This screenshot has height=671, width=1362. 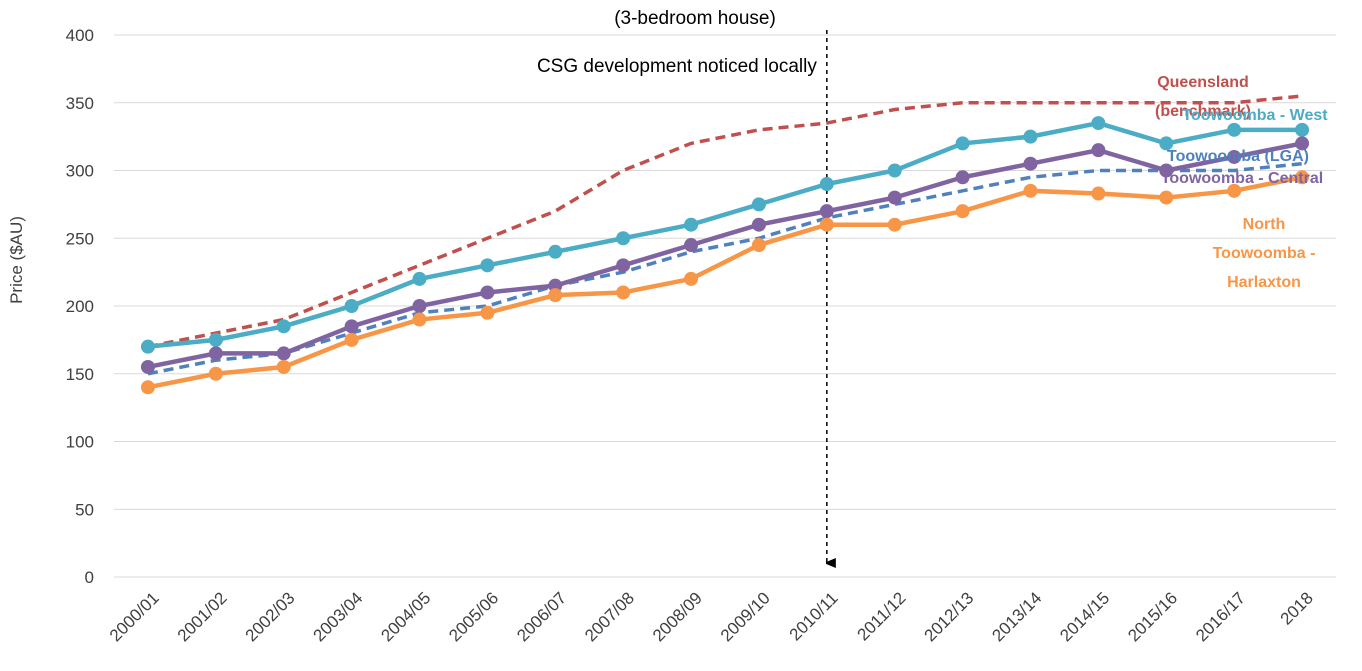 I want to click on y-tick-label: 250, so click(x=80, y=238).